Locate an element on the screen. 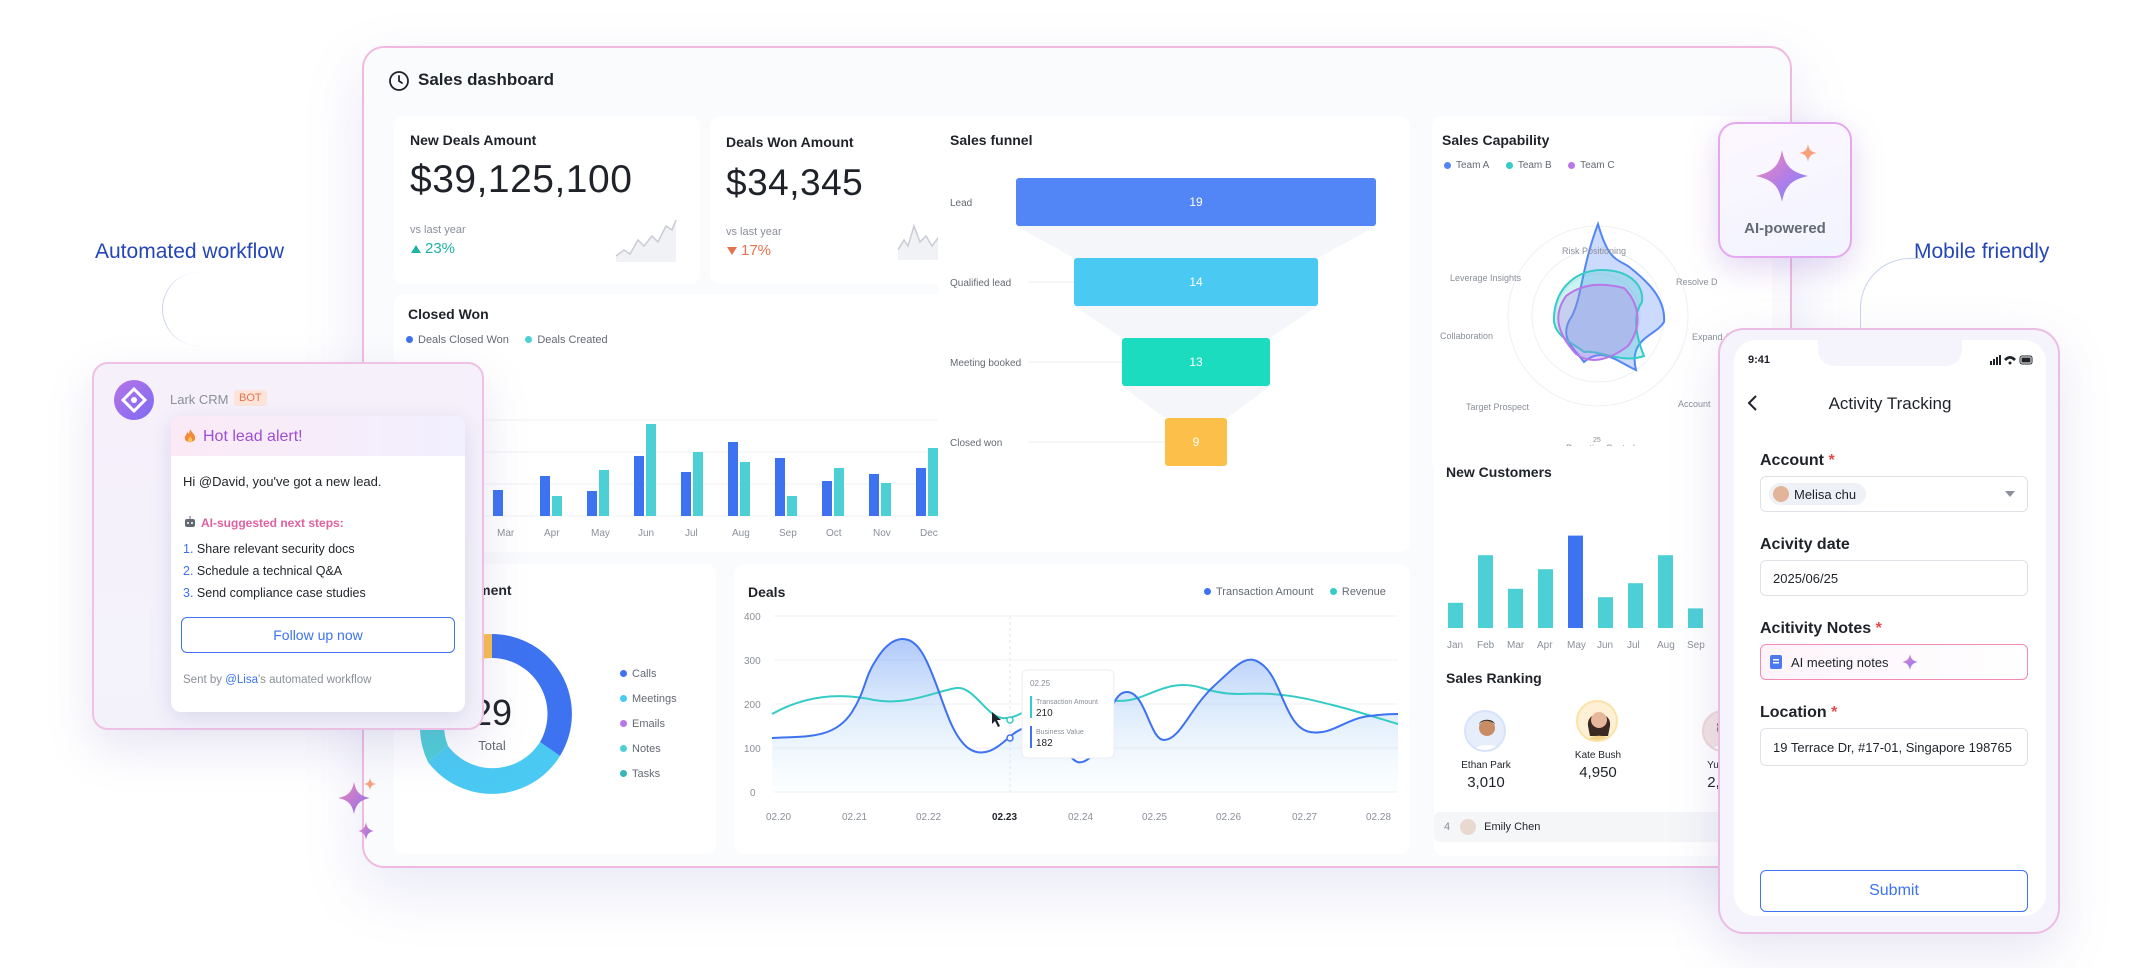 Image resolution: width=2144 pixels, height=968 pixels. new-deals-change: 23% is located at coordinates (432, 248).